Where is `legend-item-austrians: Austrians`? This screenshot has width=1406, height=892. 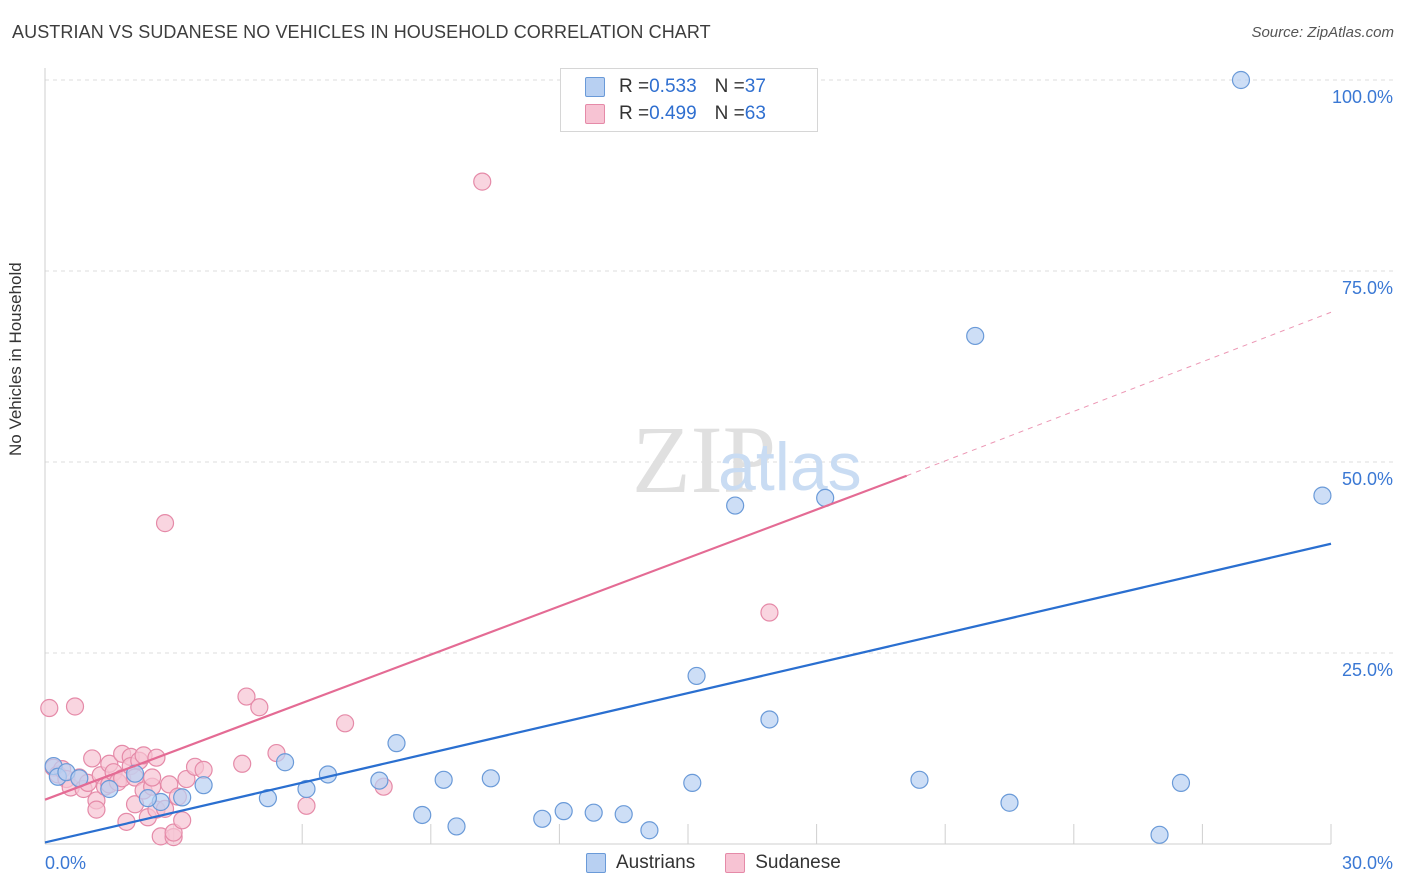
legend-item-austrians: Austrians is located at coordinates (640, 863).